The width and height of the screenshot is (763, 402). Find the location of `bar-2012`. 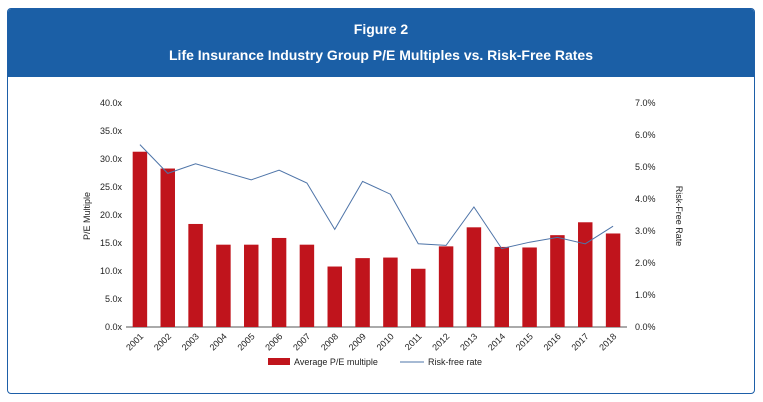

bar-2012 is located at coordinates (446, 286).